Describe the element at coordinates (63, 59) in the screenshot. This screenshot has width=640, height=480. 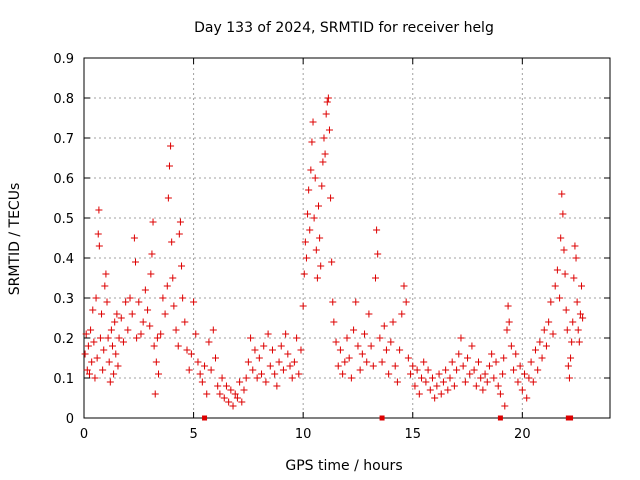
I see `y-tick-label: 0.9` at that location.